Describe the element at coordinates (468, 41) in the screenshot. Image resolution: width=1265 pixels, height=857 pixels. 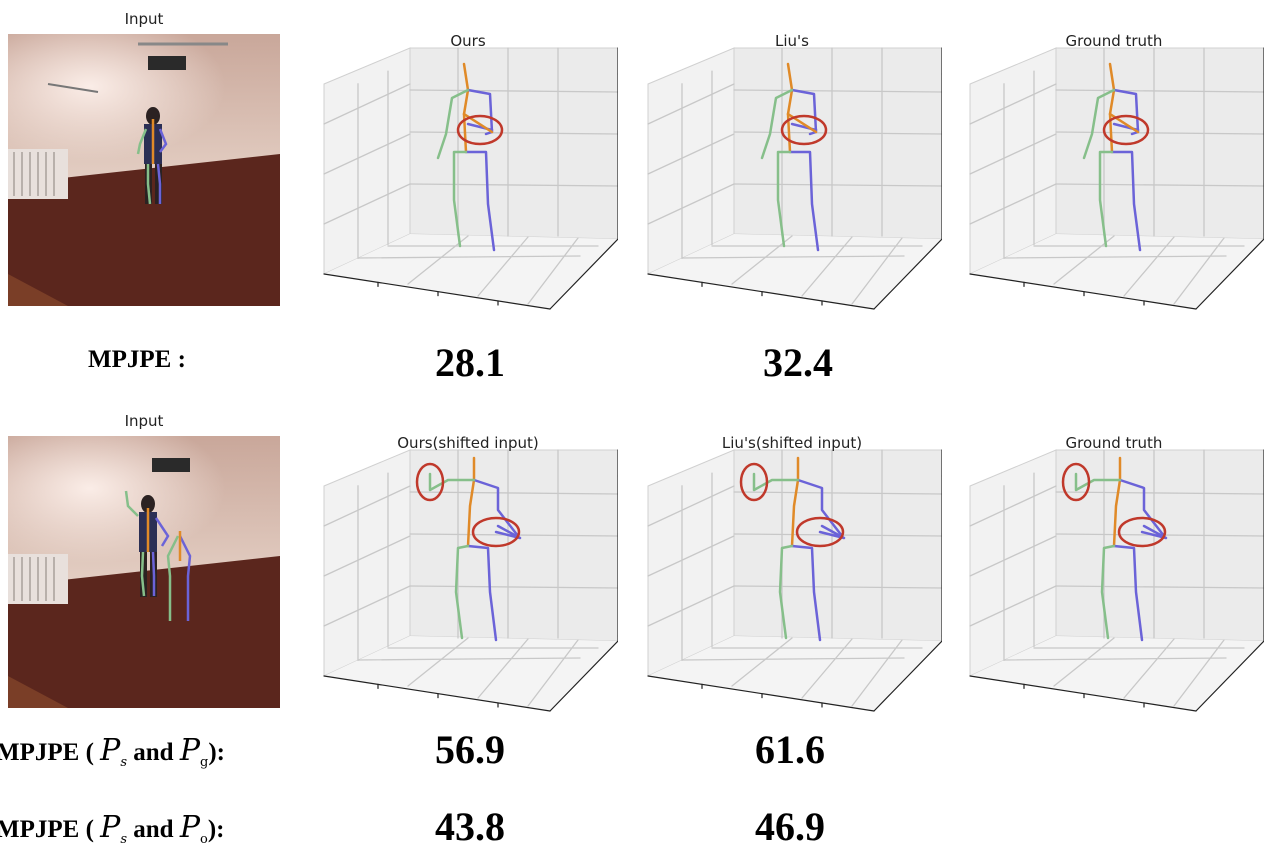
I see `plot-title: Ours` at that location.